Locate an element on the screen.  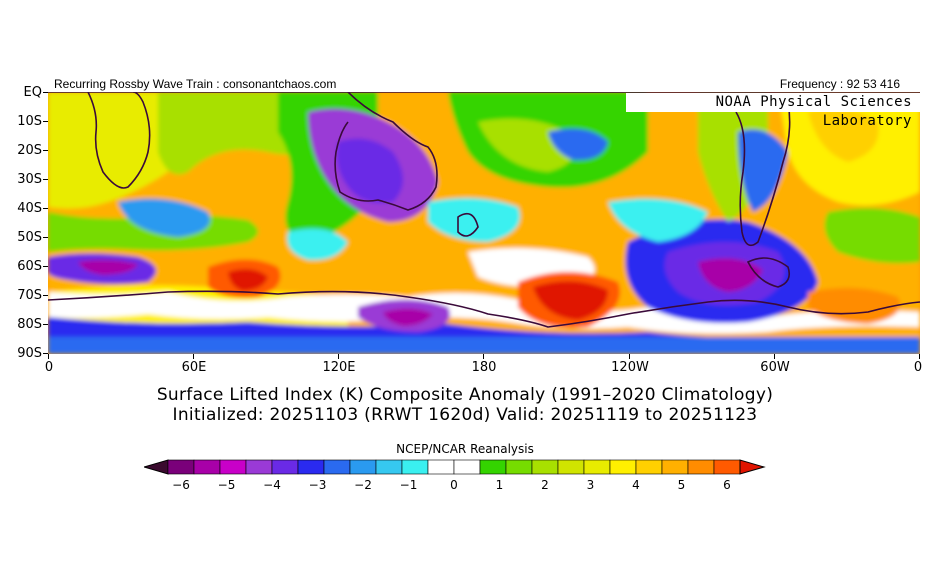
x-label-120e: 120E is located at coordinates (339, 367).